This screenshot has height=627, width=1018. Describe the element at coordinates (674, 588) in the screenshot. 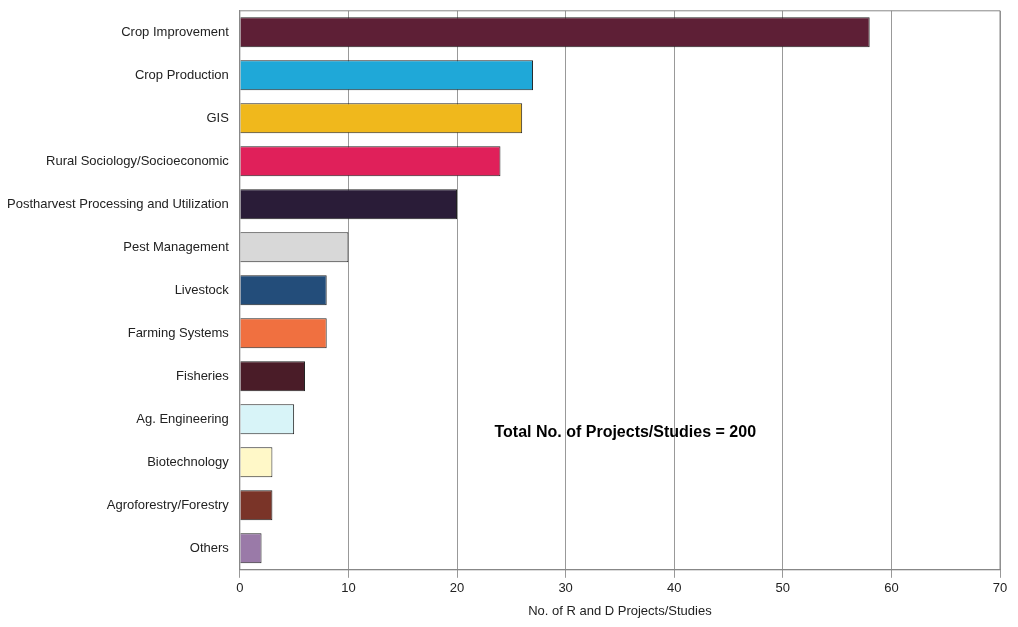

I see `x-tick-label: 40` at that location.